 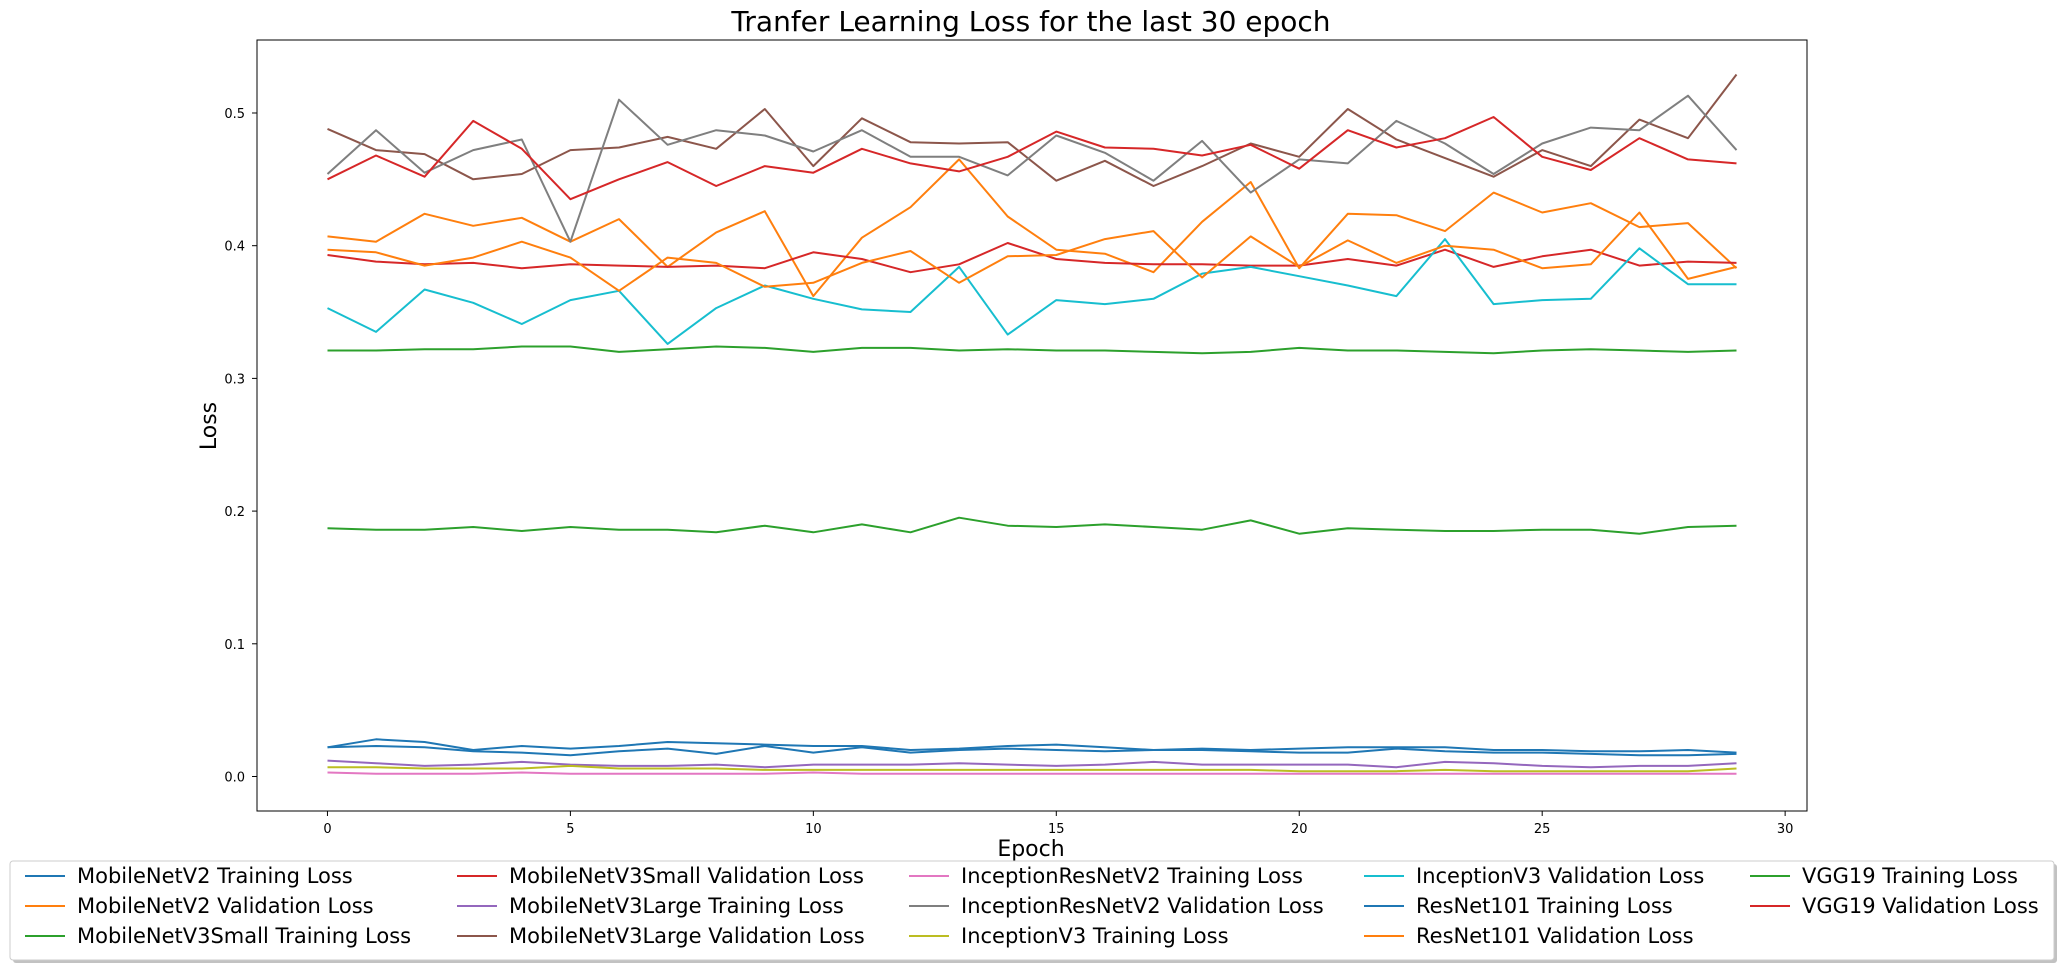 What do you see at coordinates (1299, 829) in the screenshot?
I see `x-tick-label: 20` at bounding box center [1299, 829].